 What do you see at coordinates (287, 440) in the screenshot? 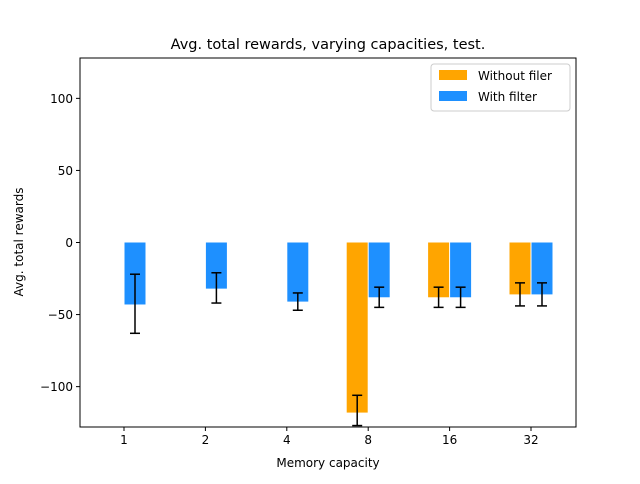
I see `x-tick-label: 4` at bounding box center [287, 440].